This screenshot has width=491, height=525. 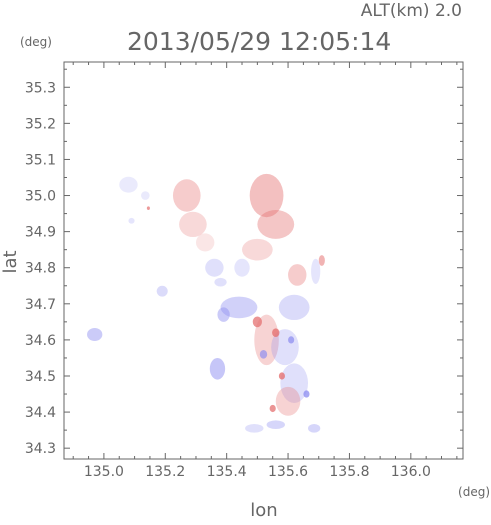 I want to click on y-tick-label: 34.4, so click(x=40, y=413).